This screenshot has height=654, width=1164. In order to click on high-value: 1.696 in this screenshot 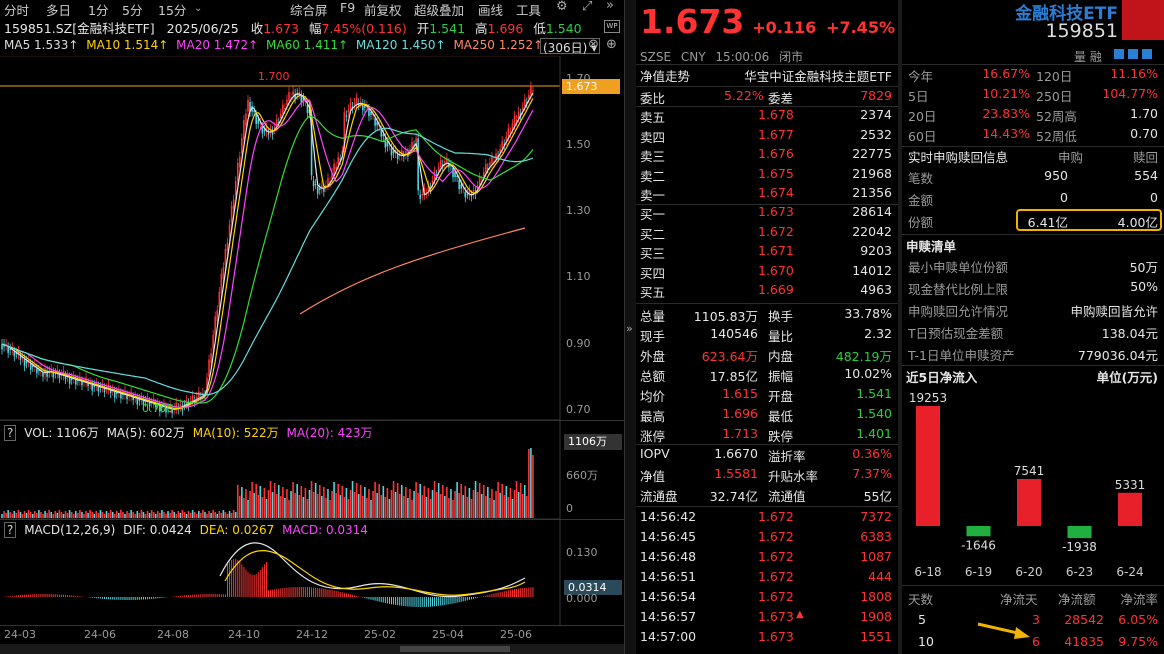, I will do `click(505, 28)`.